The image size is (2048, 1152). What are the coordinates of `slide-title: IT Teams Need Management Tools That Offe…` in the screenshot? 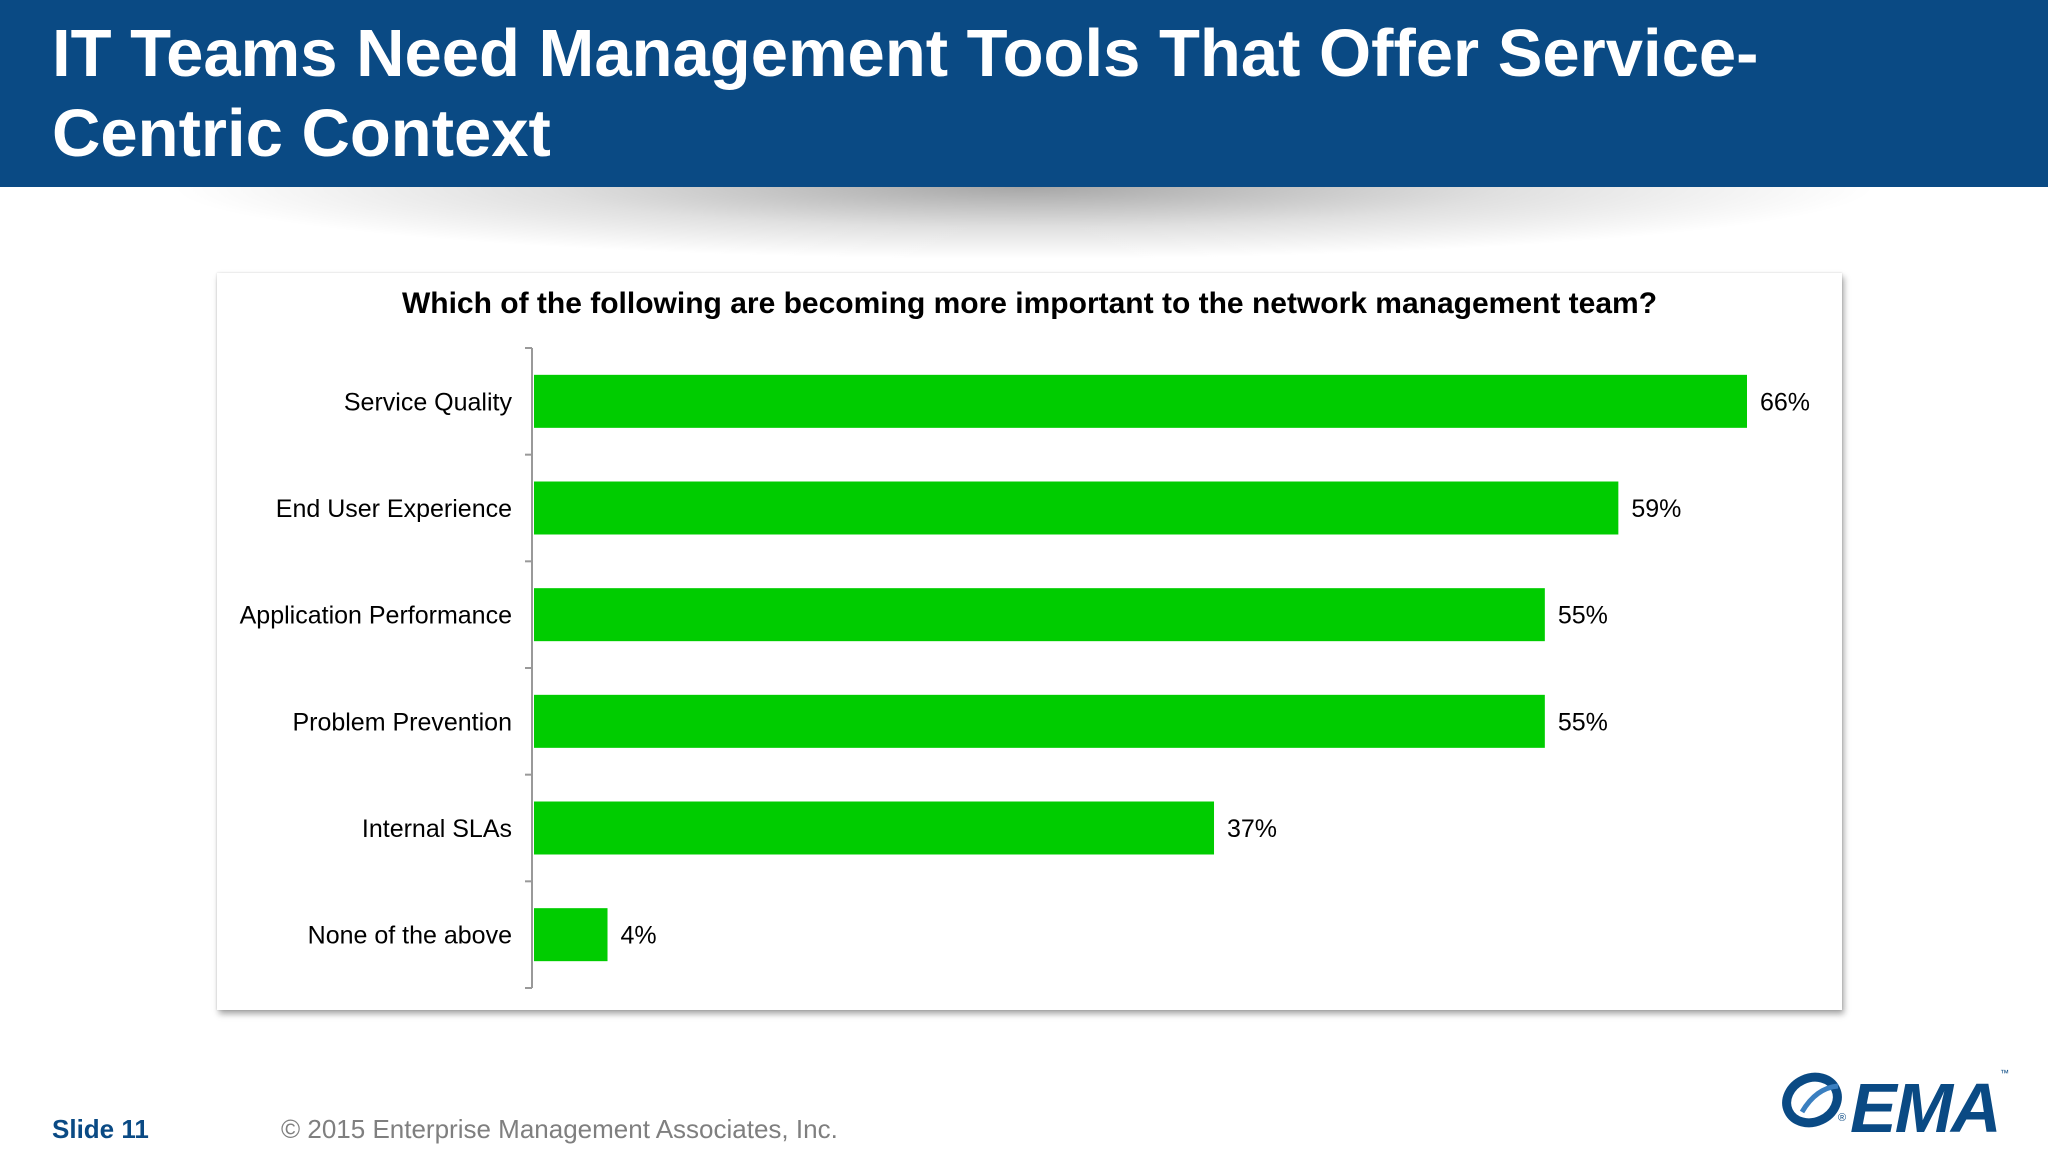 It's located at (905, 93).